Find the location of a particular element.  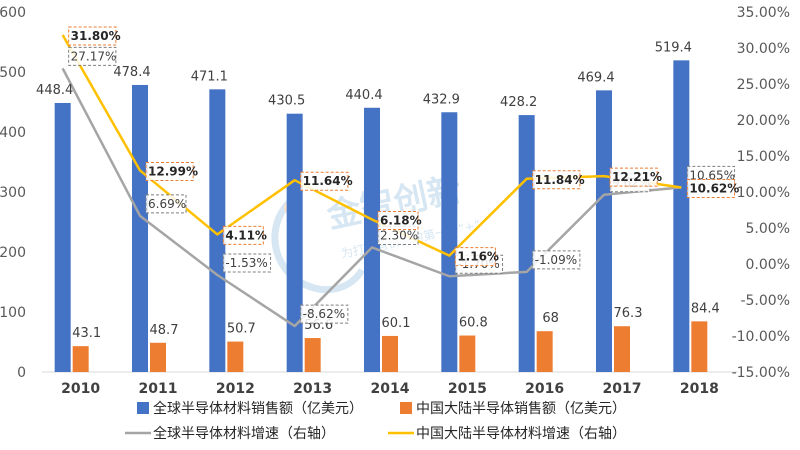

line-data-label: -1.09% is located at coordinates (556, 260).